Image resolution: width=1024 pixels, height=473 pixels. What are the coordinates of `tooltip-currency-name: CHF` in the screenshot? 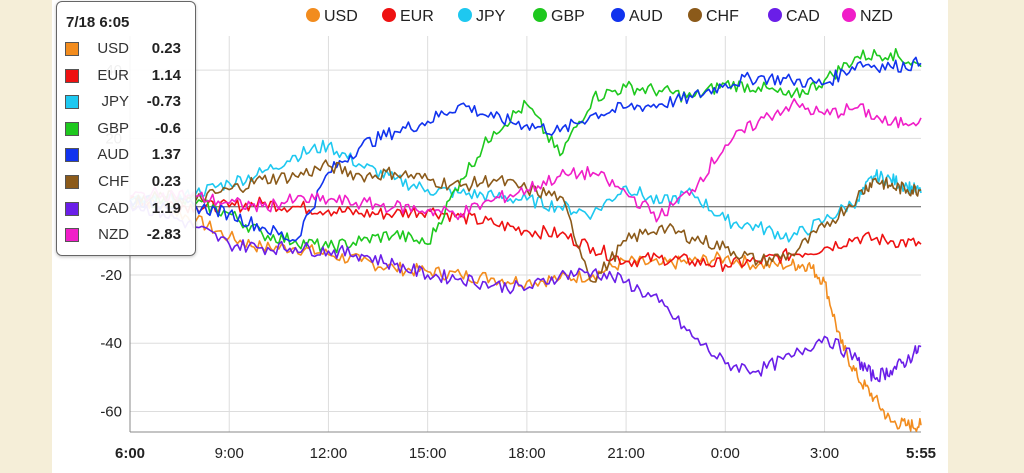 It's located at (113, 181).